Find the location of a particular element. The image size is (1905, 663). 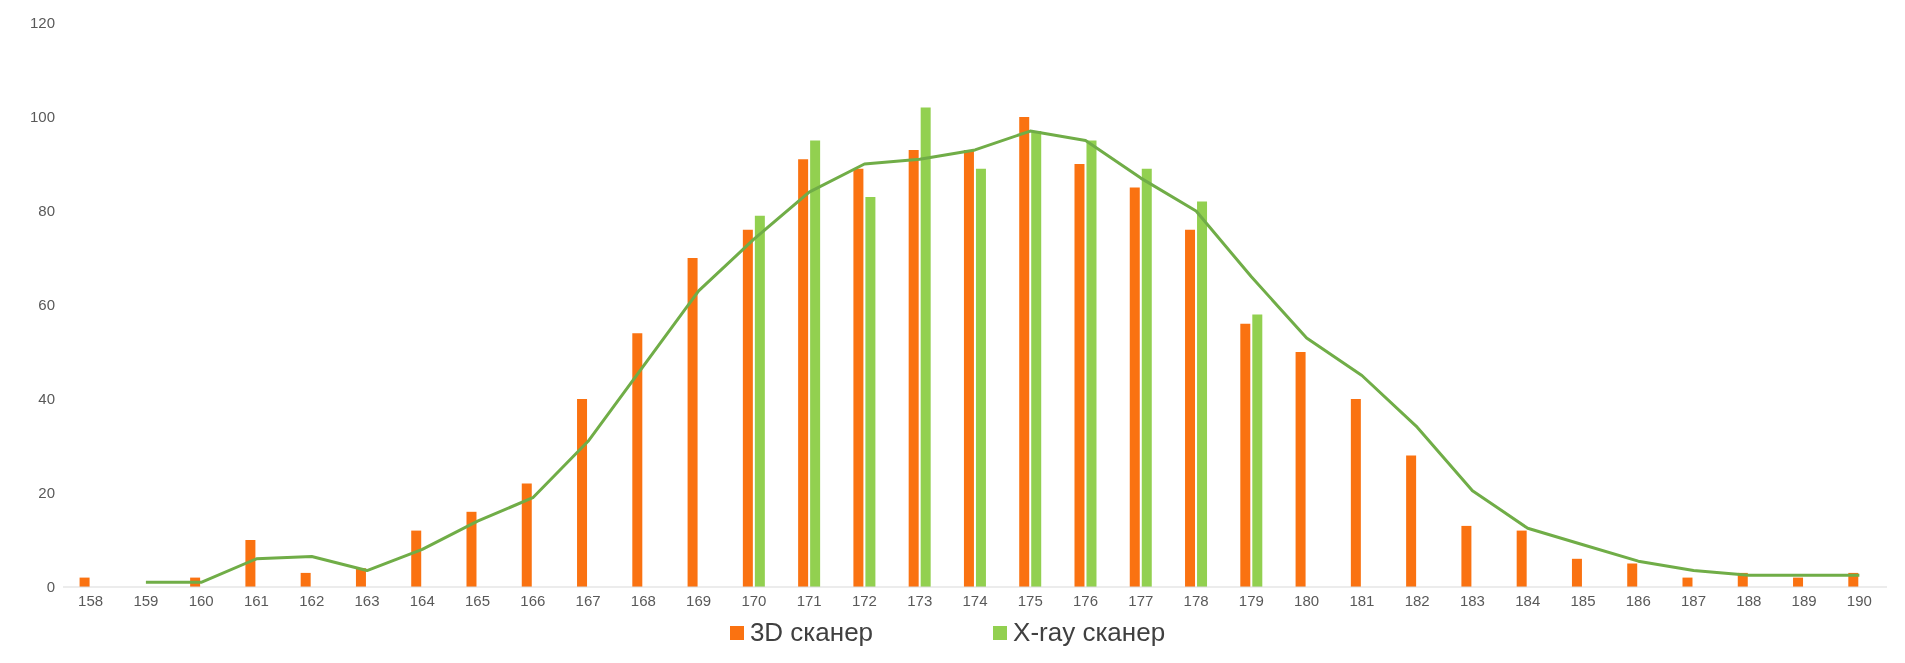

x-tick-label: 186 is located at coordinates (1638, 600).